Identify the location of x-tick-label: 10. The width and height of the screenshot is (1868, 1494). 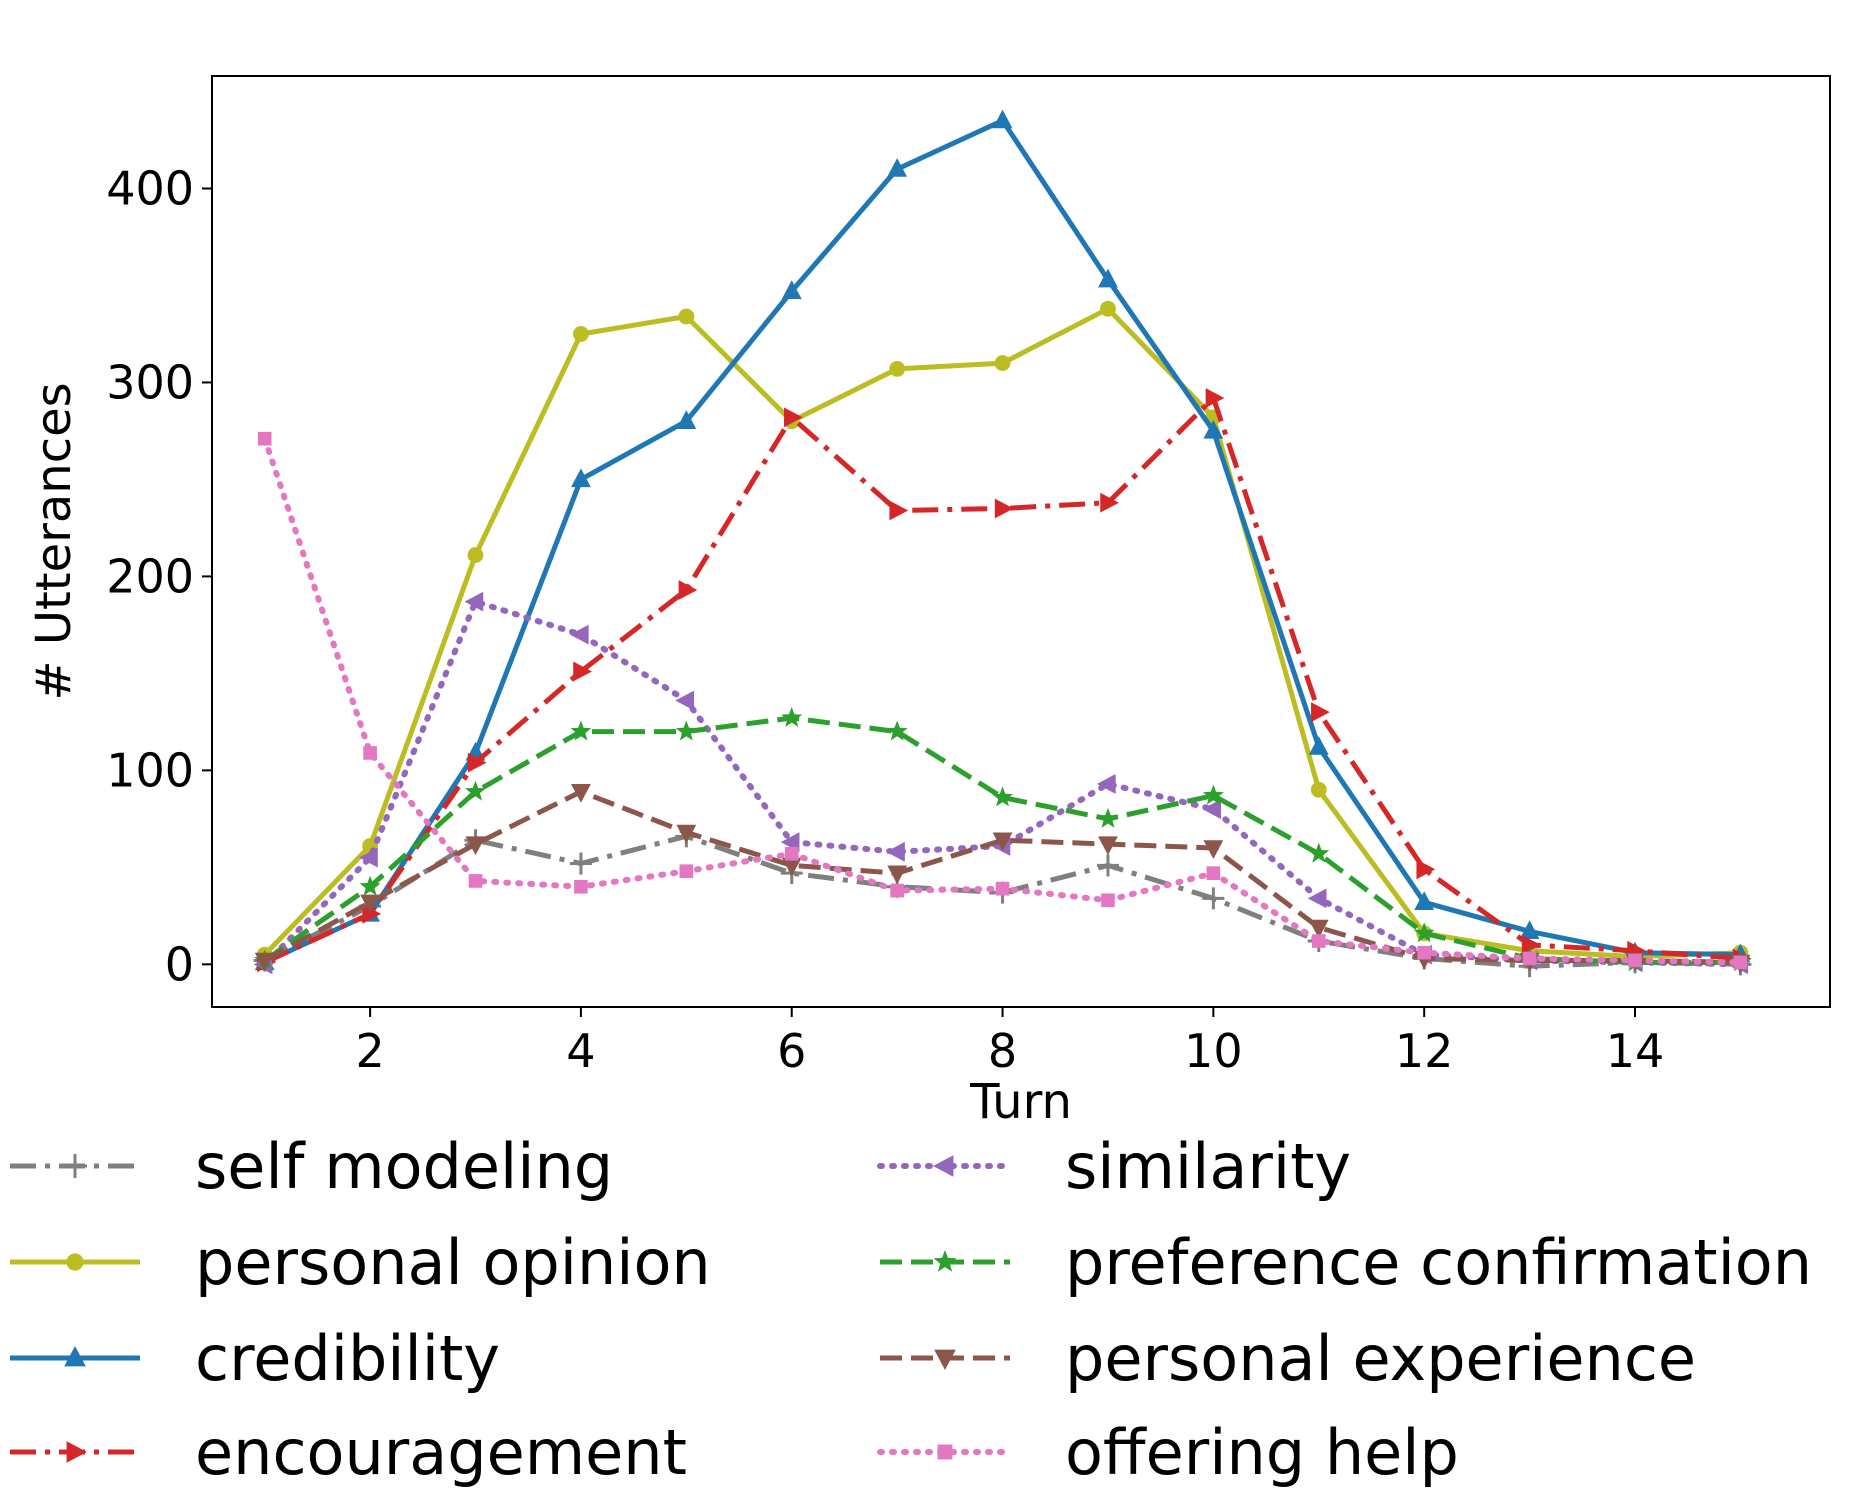
(1213, 1051).